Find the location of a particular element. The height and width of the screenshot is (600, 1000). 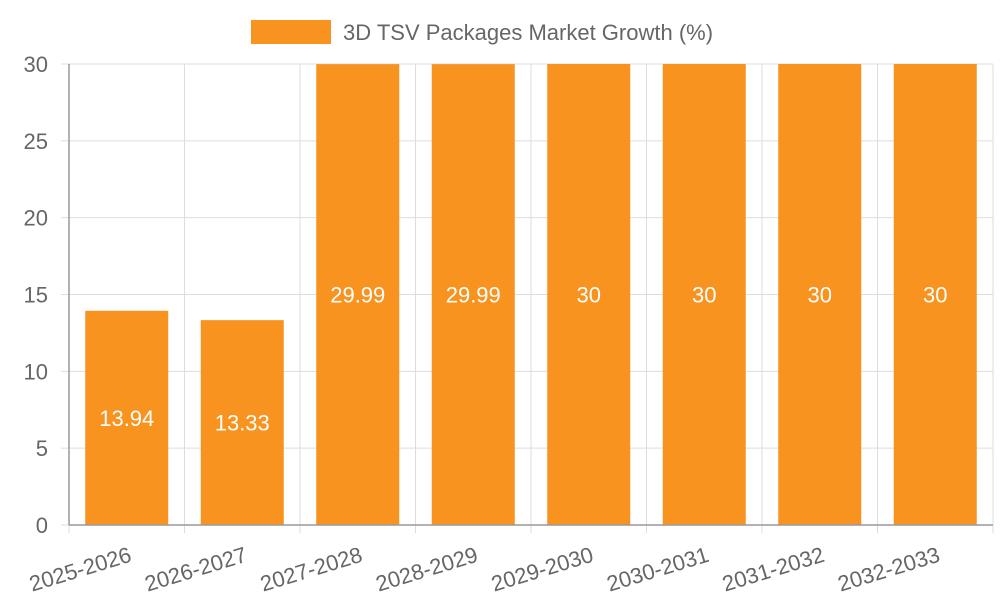

x-tick-label: 2029-2030 is located at coordinates (542, 569).